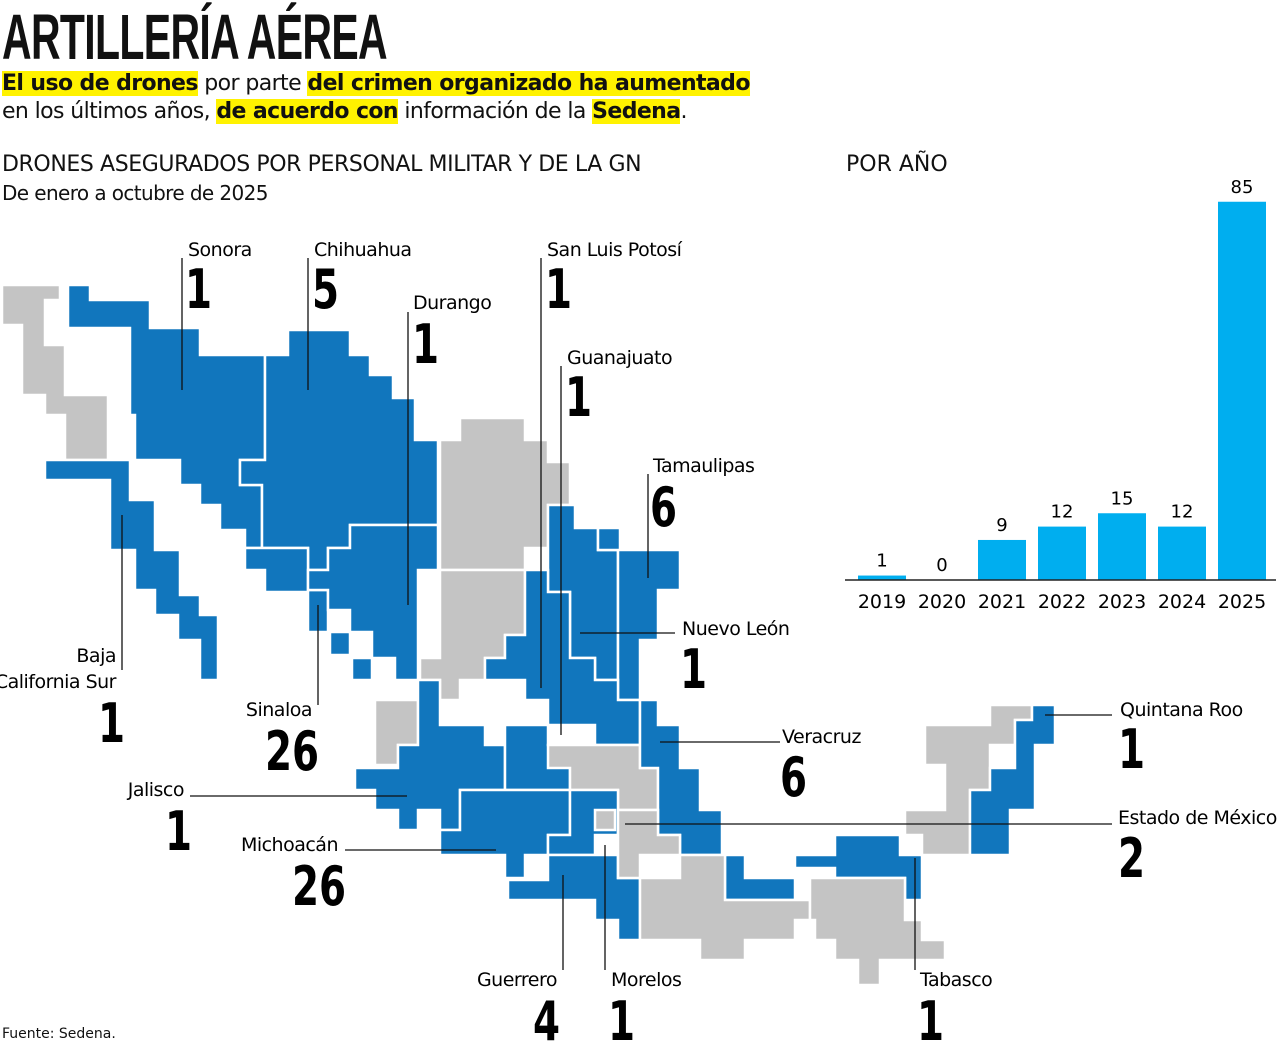 The image size is (1280, 1048). I want to click on state-name: Jalisco, so click(155, 790).